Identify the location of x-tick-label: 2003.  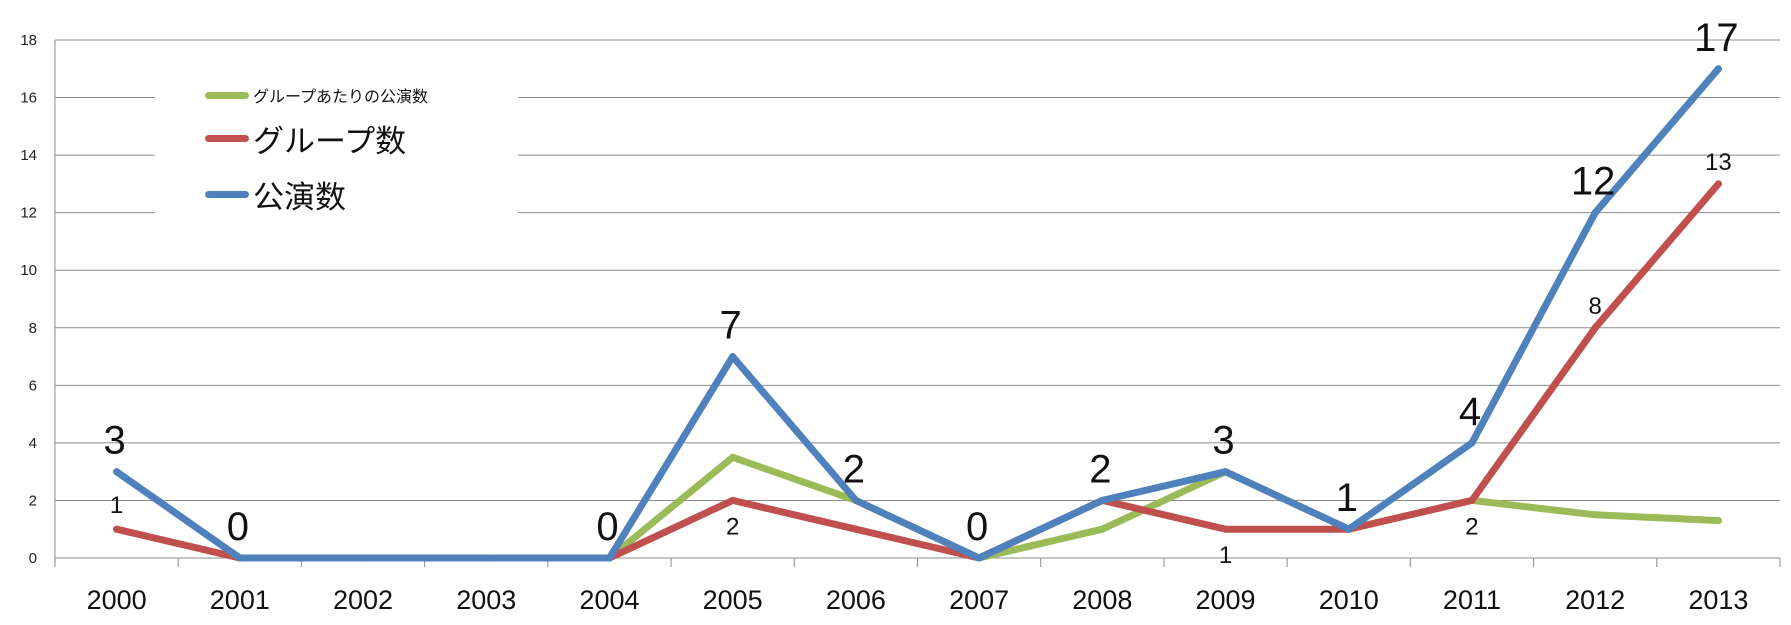
(486, 600).